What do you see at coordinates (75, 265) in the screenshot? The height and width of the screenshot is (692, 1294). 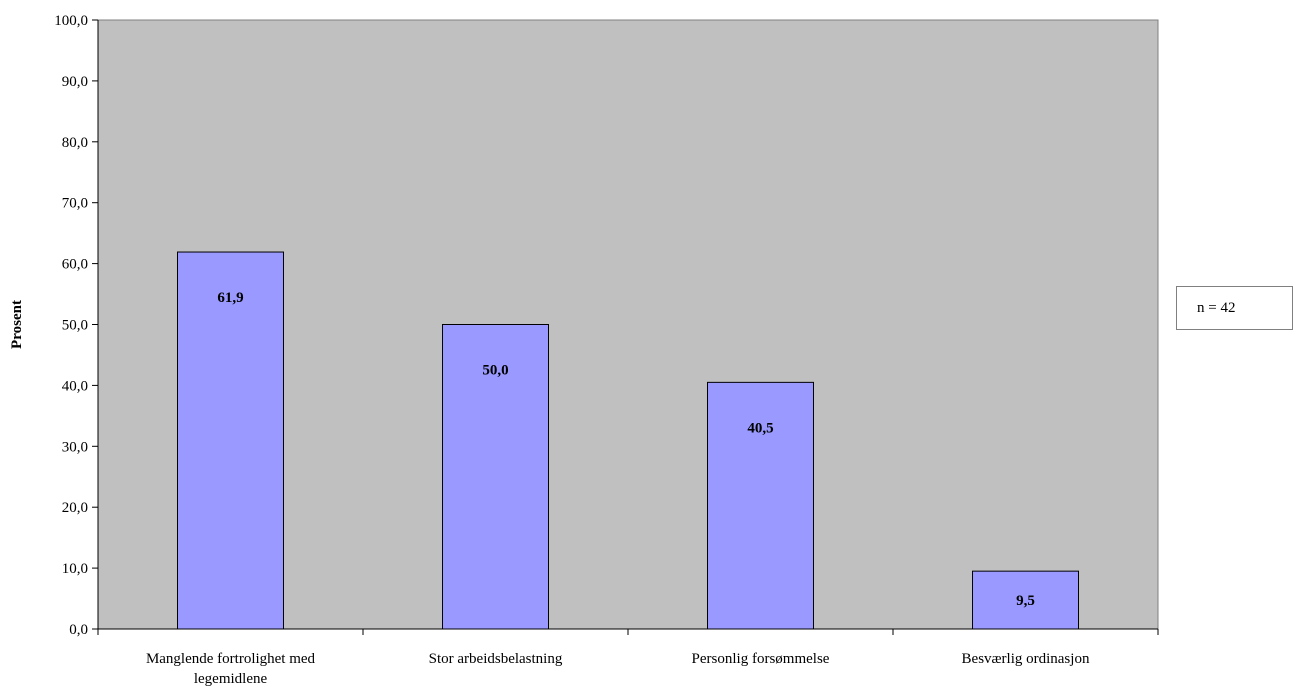 I see `y-tick-label: 60,0` at bounding box center [75, 265].